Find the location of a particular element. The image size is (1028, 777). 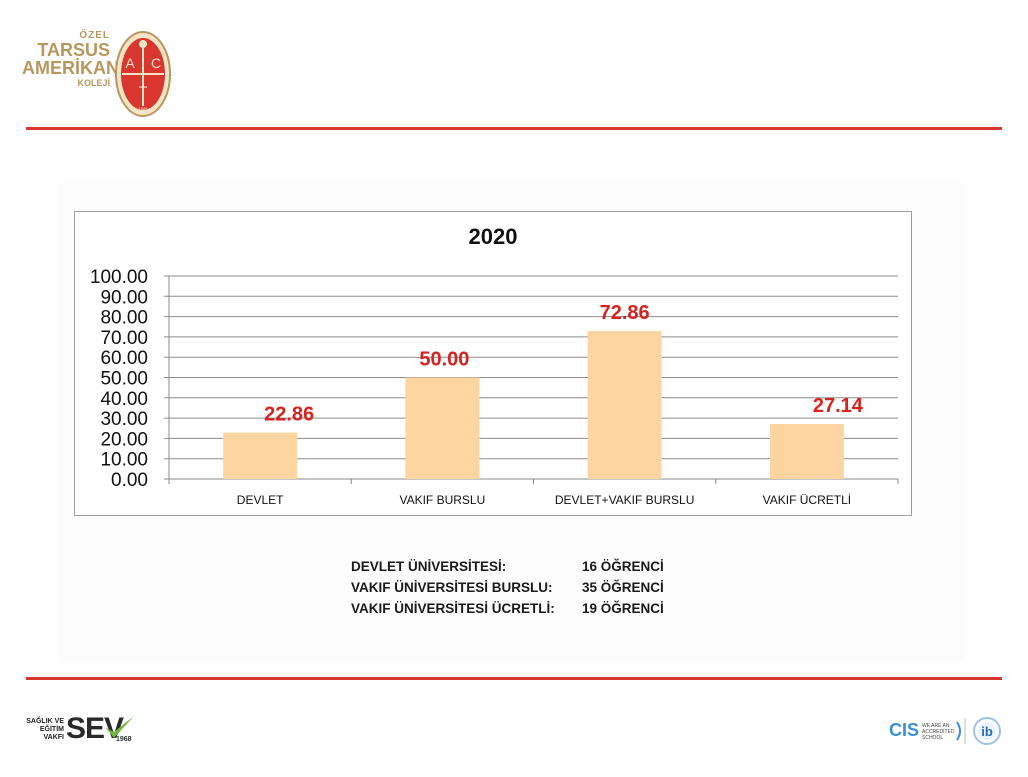

cis-caption-line: SCHOOL is located at coordinates (933, 738).